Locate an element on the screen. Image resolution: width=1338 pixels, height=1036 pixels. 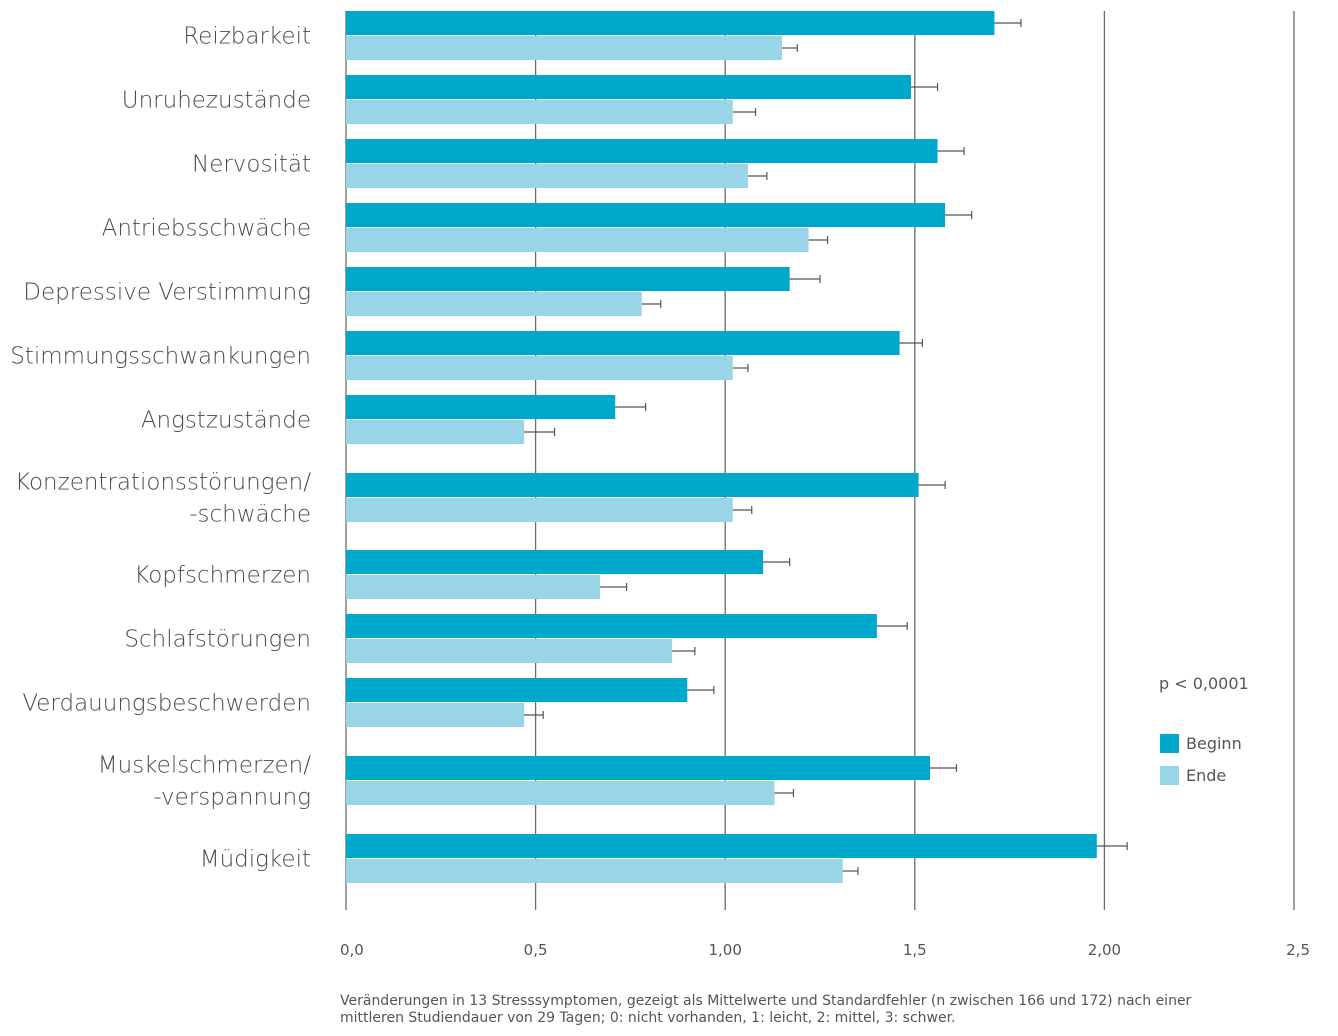
category-label: Stimmungsschwankungen is located at coordinates (160, 357).